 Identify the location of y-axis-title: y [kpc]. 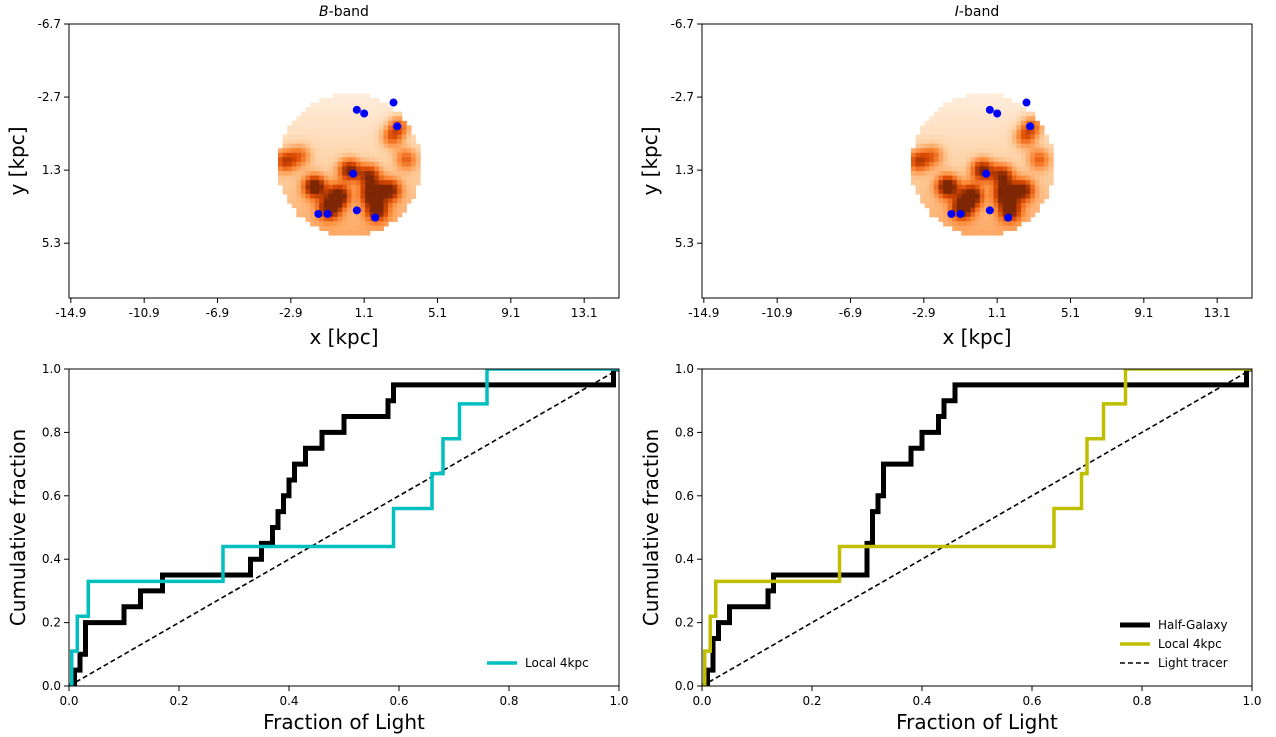
(650, 160).